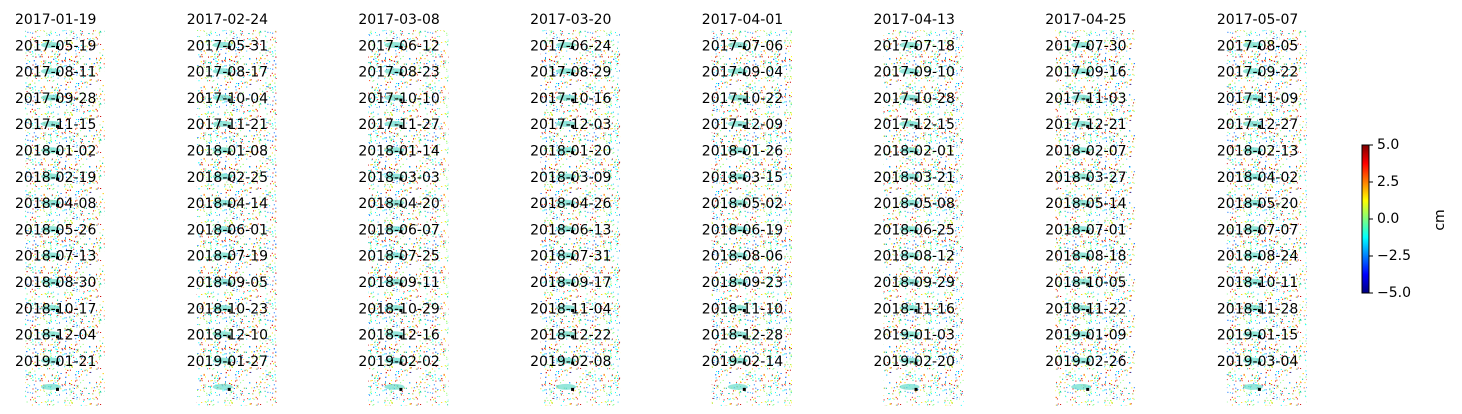 The image size is (1462, 414). I want to click on date-label: 2017-01-19, so click(55, 20).